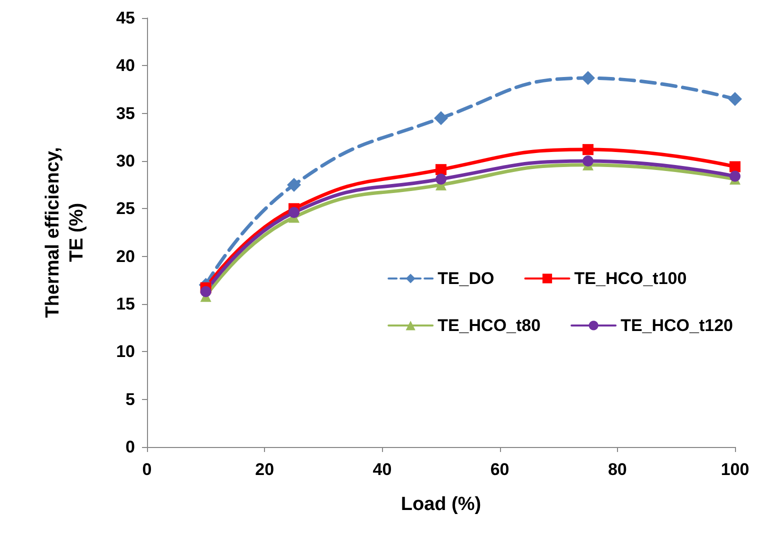 The height and width of the screenshot is (549, 758). Describe the element at coordinates (441, 504) in the screenshot. I see `x-axis-title: Load (%)` at that location.